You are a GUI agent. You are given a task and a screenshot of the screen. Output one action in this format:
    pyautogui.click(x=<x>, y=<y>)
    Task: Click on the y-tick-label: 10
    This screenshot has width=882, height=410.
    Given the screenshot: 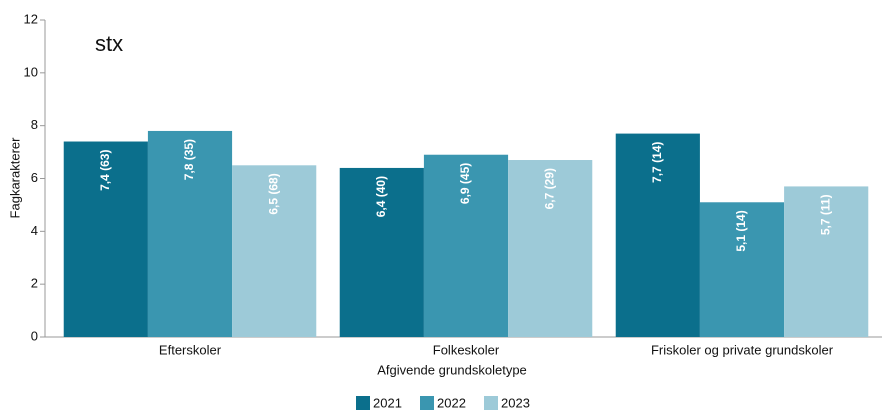 What is the action you would take?
    pyautogui.click(x=31, y=71)
    